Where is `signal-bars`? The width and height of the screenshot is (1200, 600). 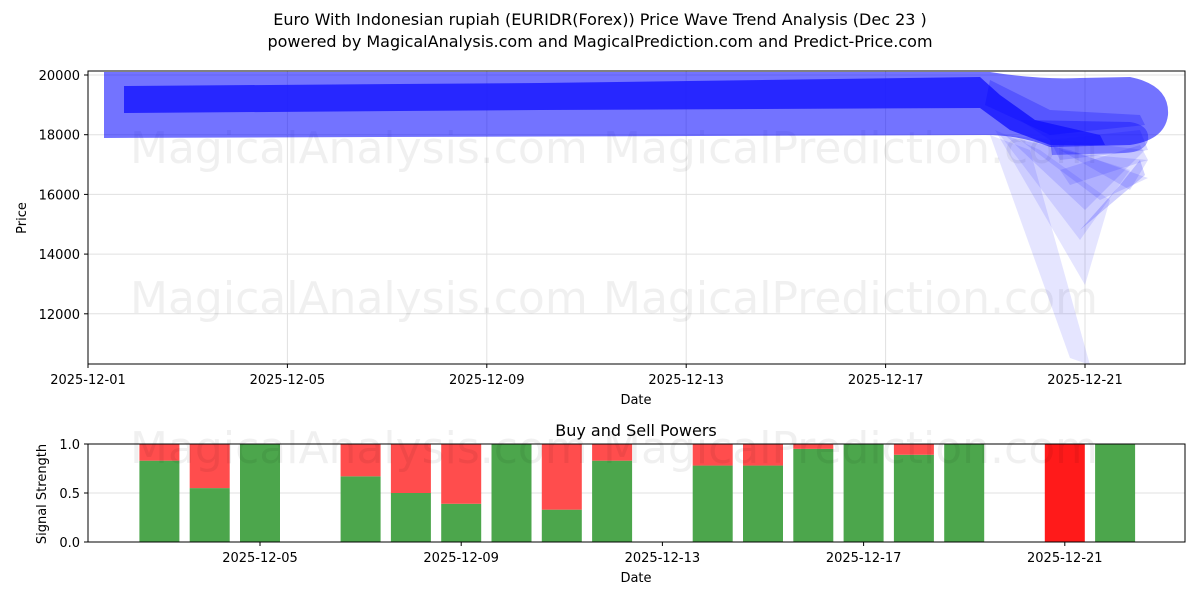
signal-bars is located at coordinates (637, 493).